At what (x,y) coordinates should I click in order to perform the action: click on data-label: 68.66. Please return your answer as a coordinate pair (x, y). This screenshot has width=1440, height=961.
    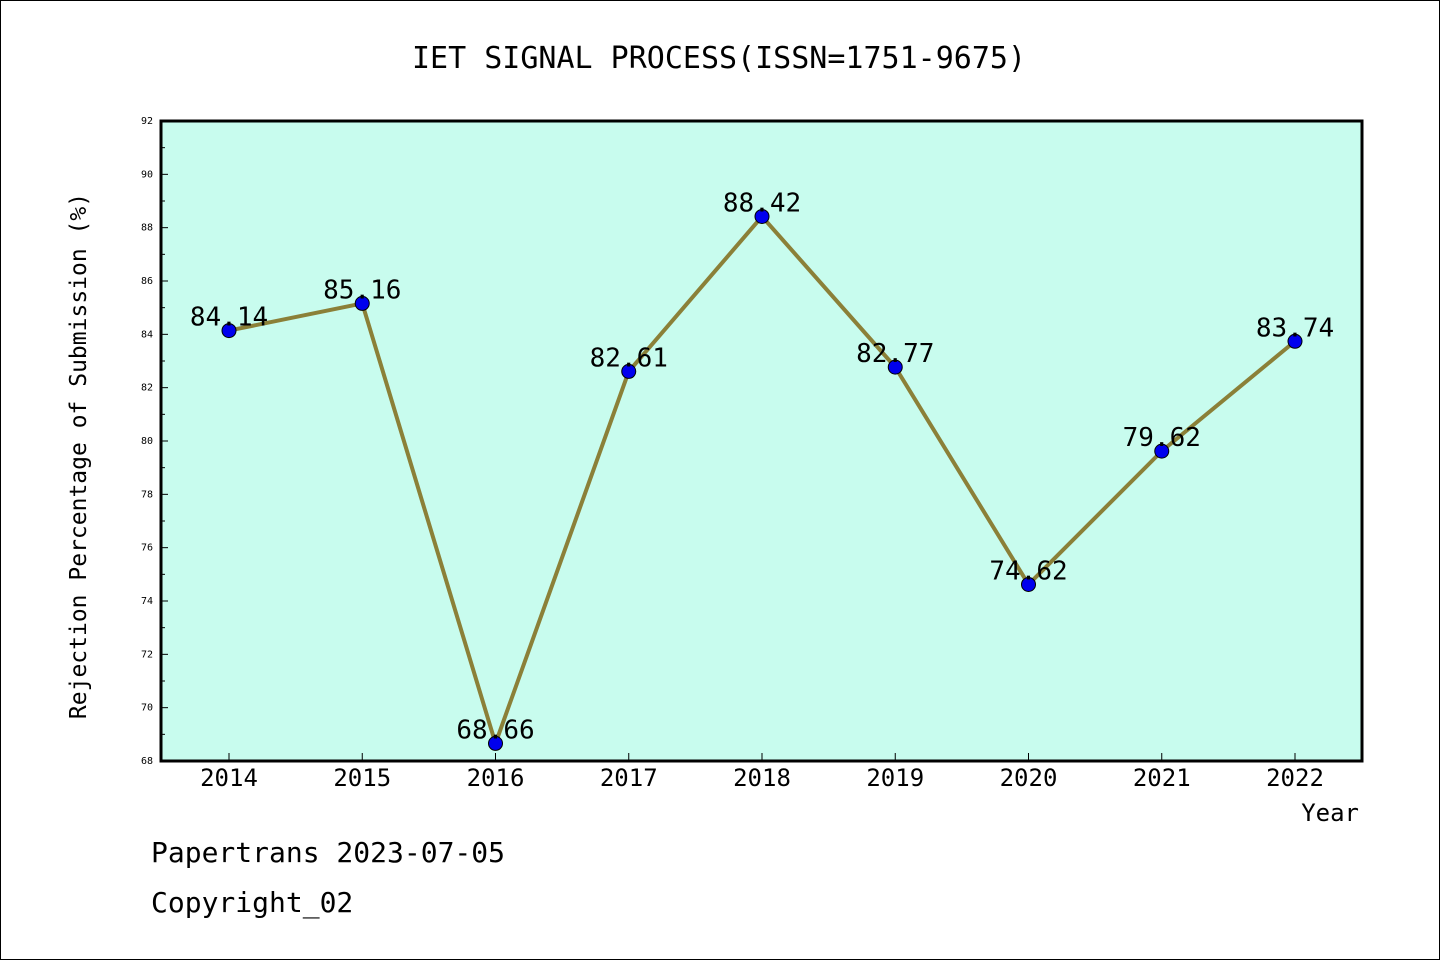
    Looking at the image, I should click on (495, 730).